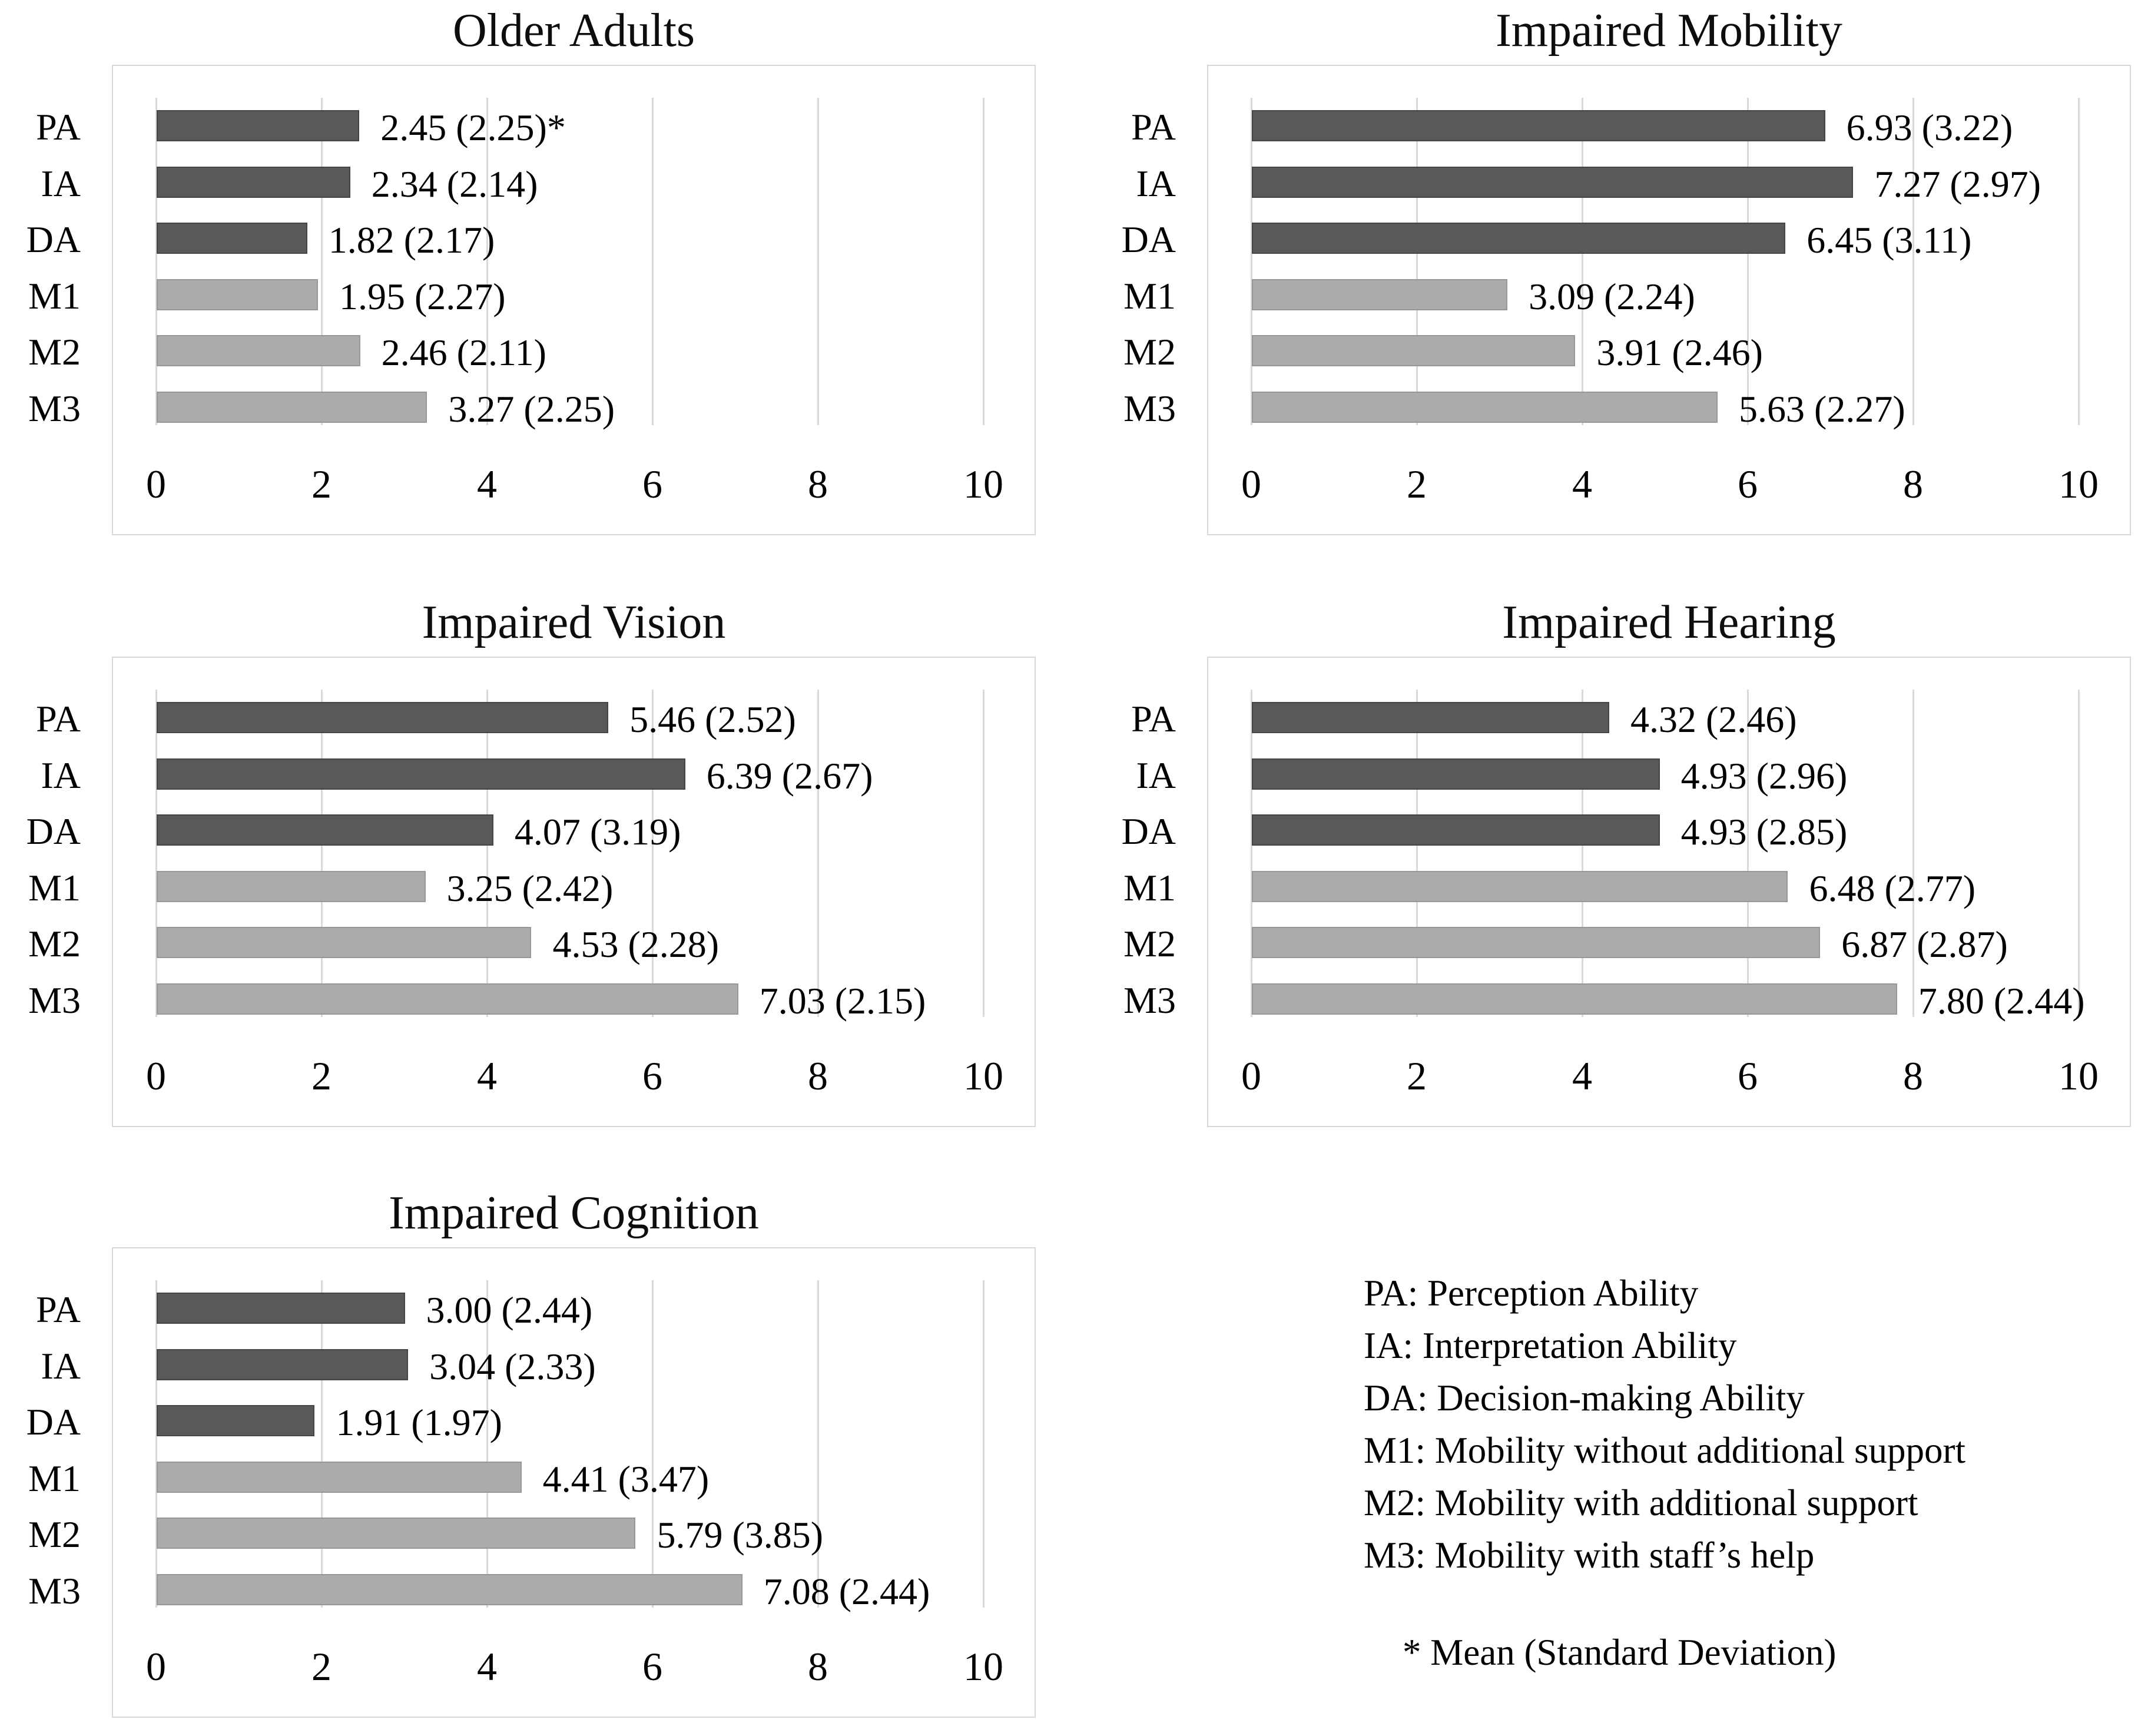 This screenshot has height=1736, width=2138. What do you see at coordinates (1929, 127) in the screenshot?
I see `bar-value-label: 6.93 (3.22)` at bounding box center [1929, 127].